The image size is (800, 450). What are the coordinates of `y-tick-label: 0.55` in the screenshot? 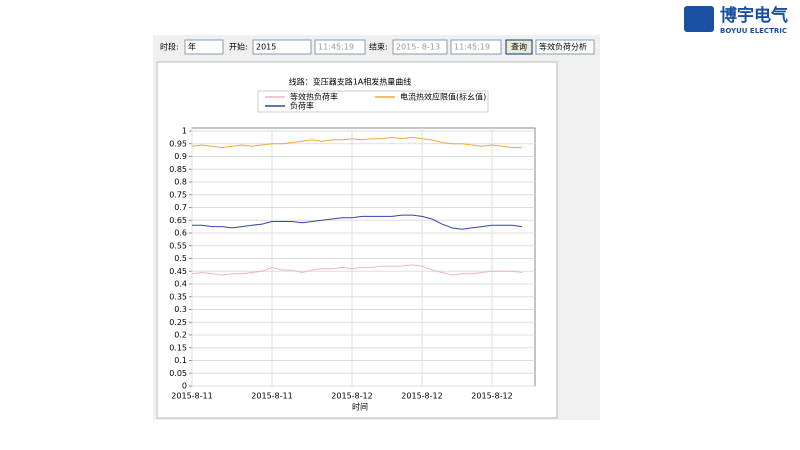 It's located at (178, 245).